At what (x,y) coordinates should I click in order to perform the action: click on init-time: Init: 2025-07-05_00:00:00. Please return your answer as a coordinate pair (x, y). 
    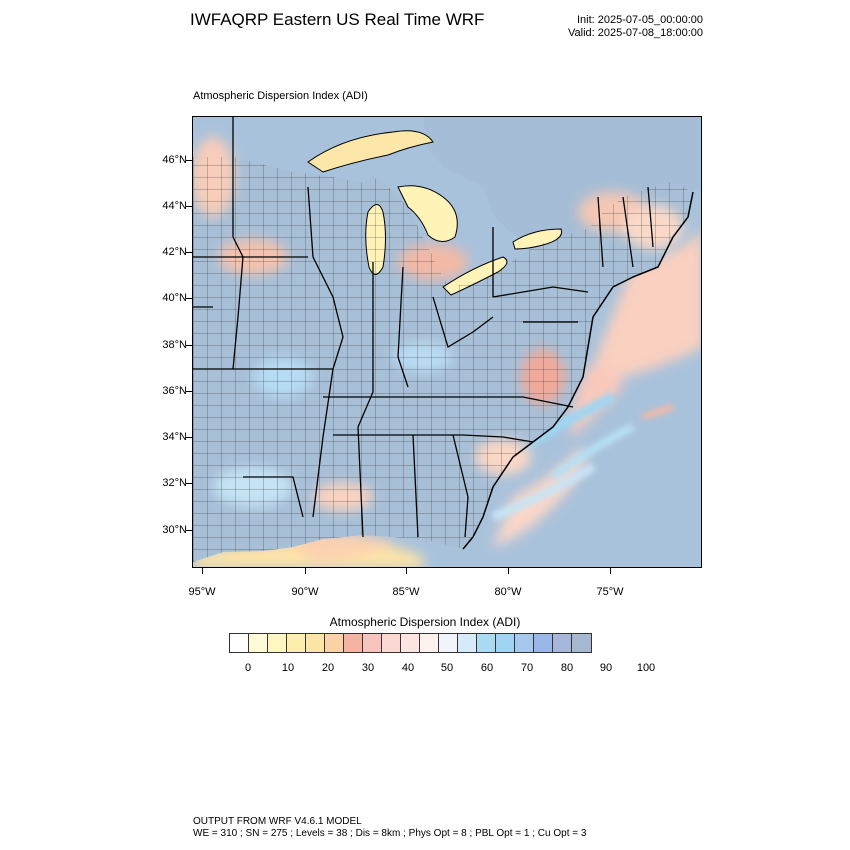
    Looking at the image, I should click on (640, 20).